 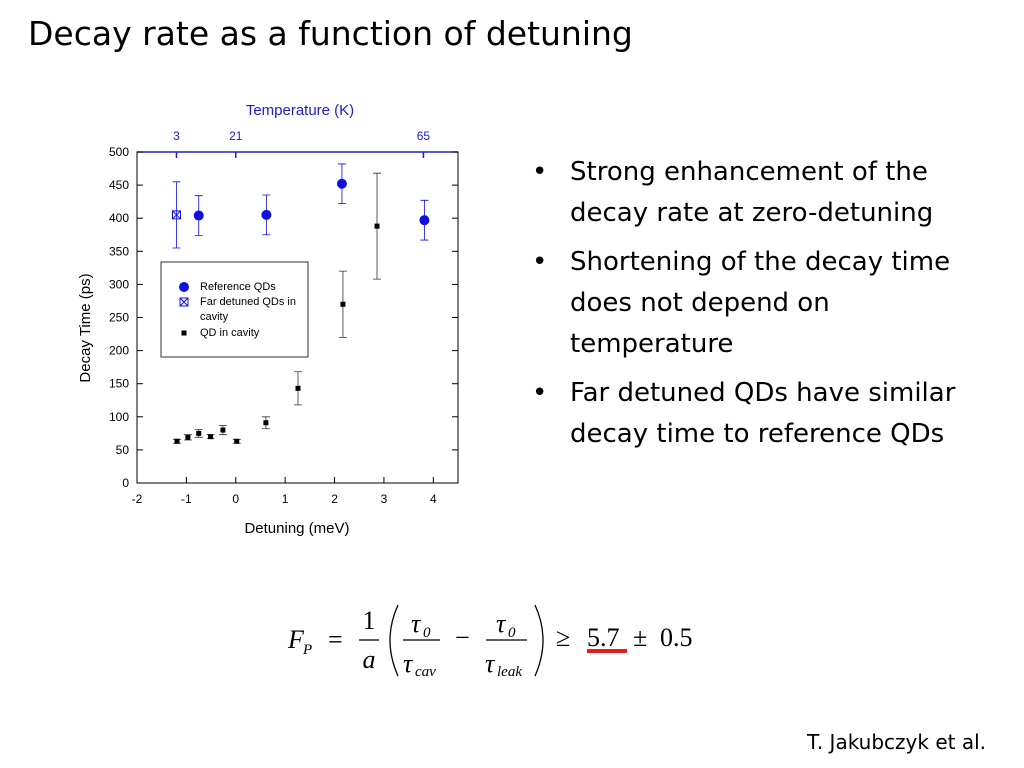 What do you see at coordinates (285, 499) in the screenshot?
I see `x-tick-label: 1` at bounding box center [285, 499].